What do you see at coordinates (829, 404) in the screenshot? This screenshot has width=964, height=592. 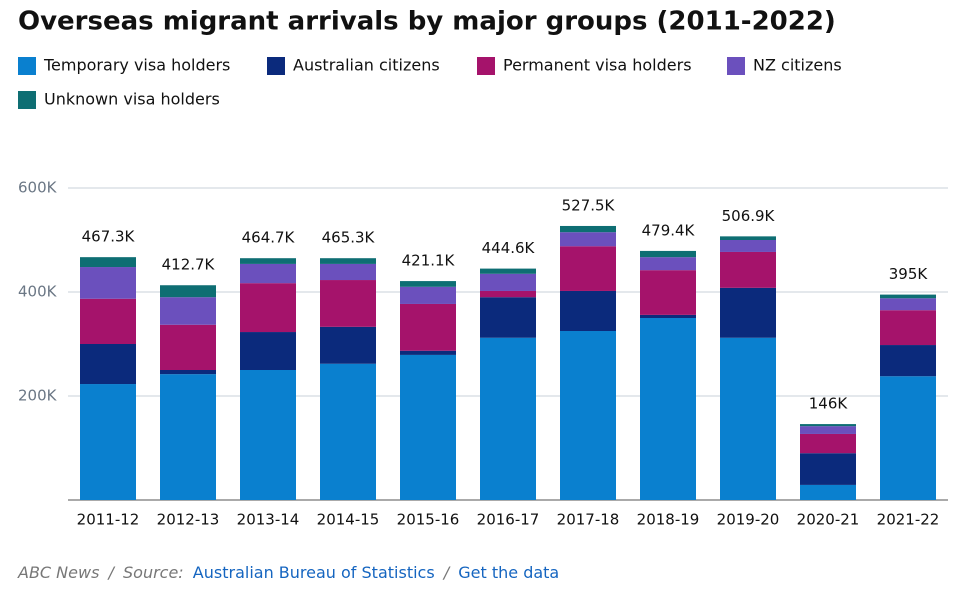 I see `total-label: 146K` at bounding box center [829, 404].